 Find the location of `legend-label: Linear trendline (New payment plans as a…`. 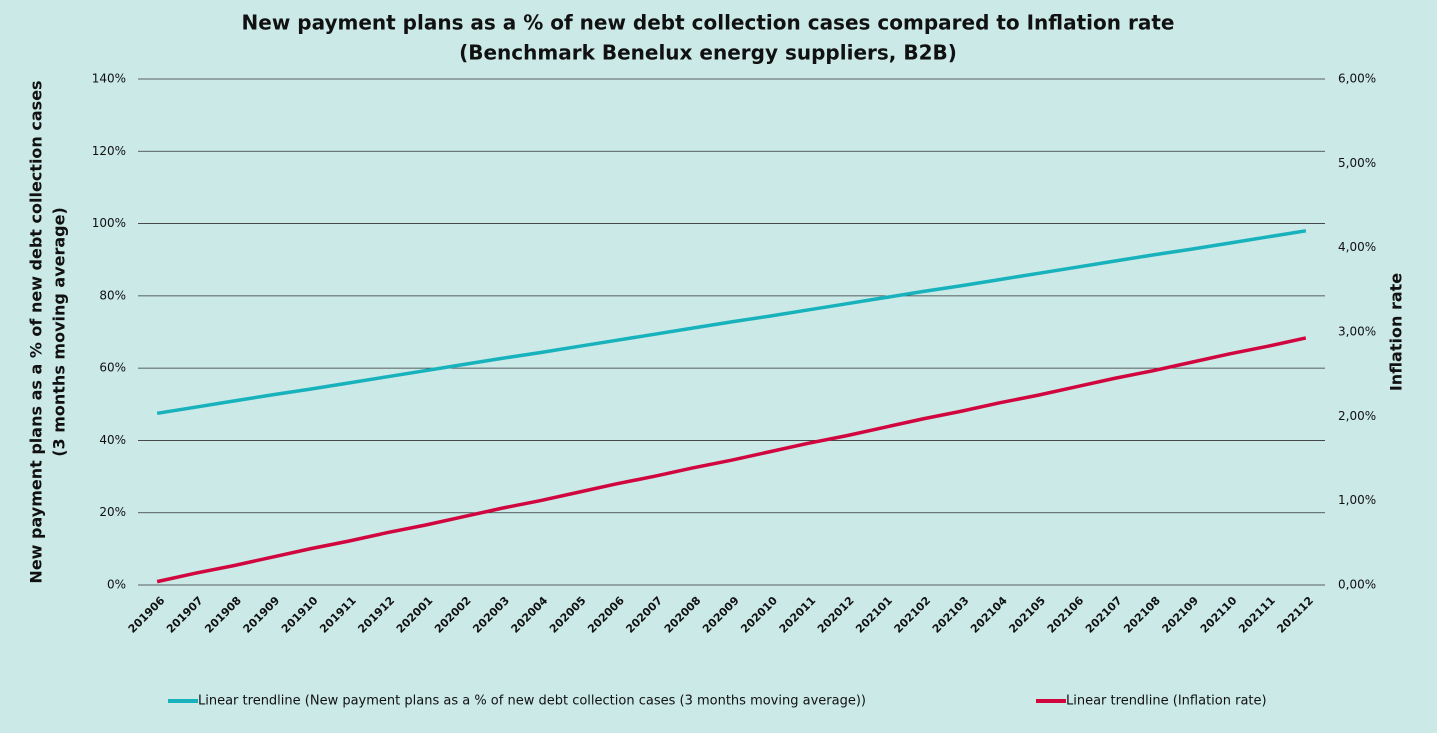

legend-label: Linear trendline (New payment plans as a… is located at coordinates (532, 701).